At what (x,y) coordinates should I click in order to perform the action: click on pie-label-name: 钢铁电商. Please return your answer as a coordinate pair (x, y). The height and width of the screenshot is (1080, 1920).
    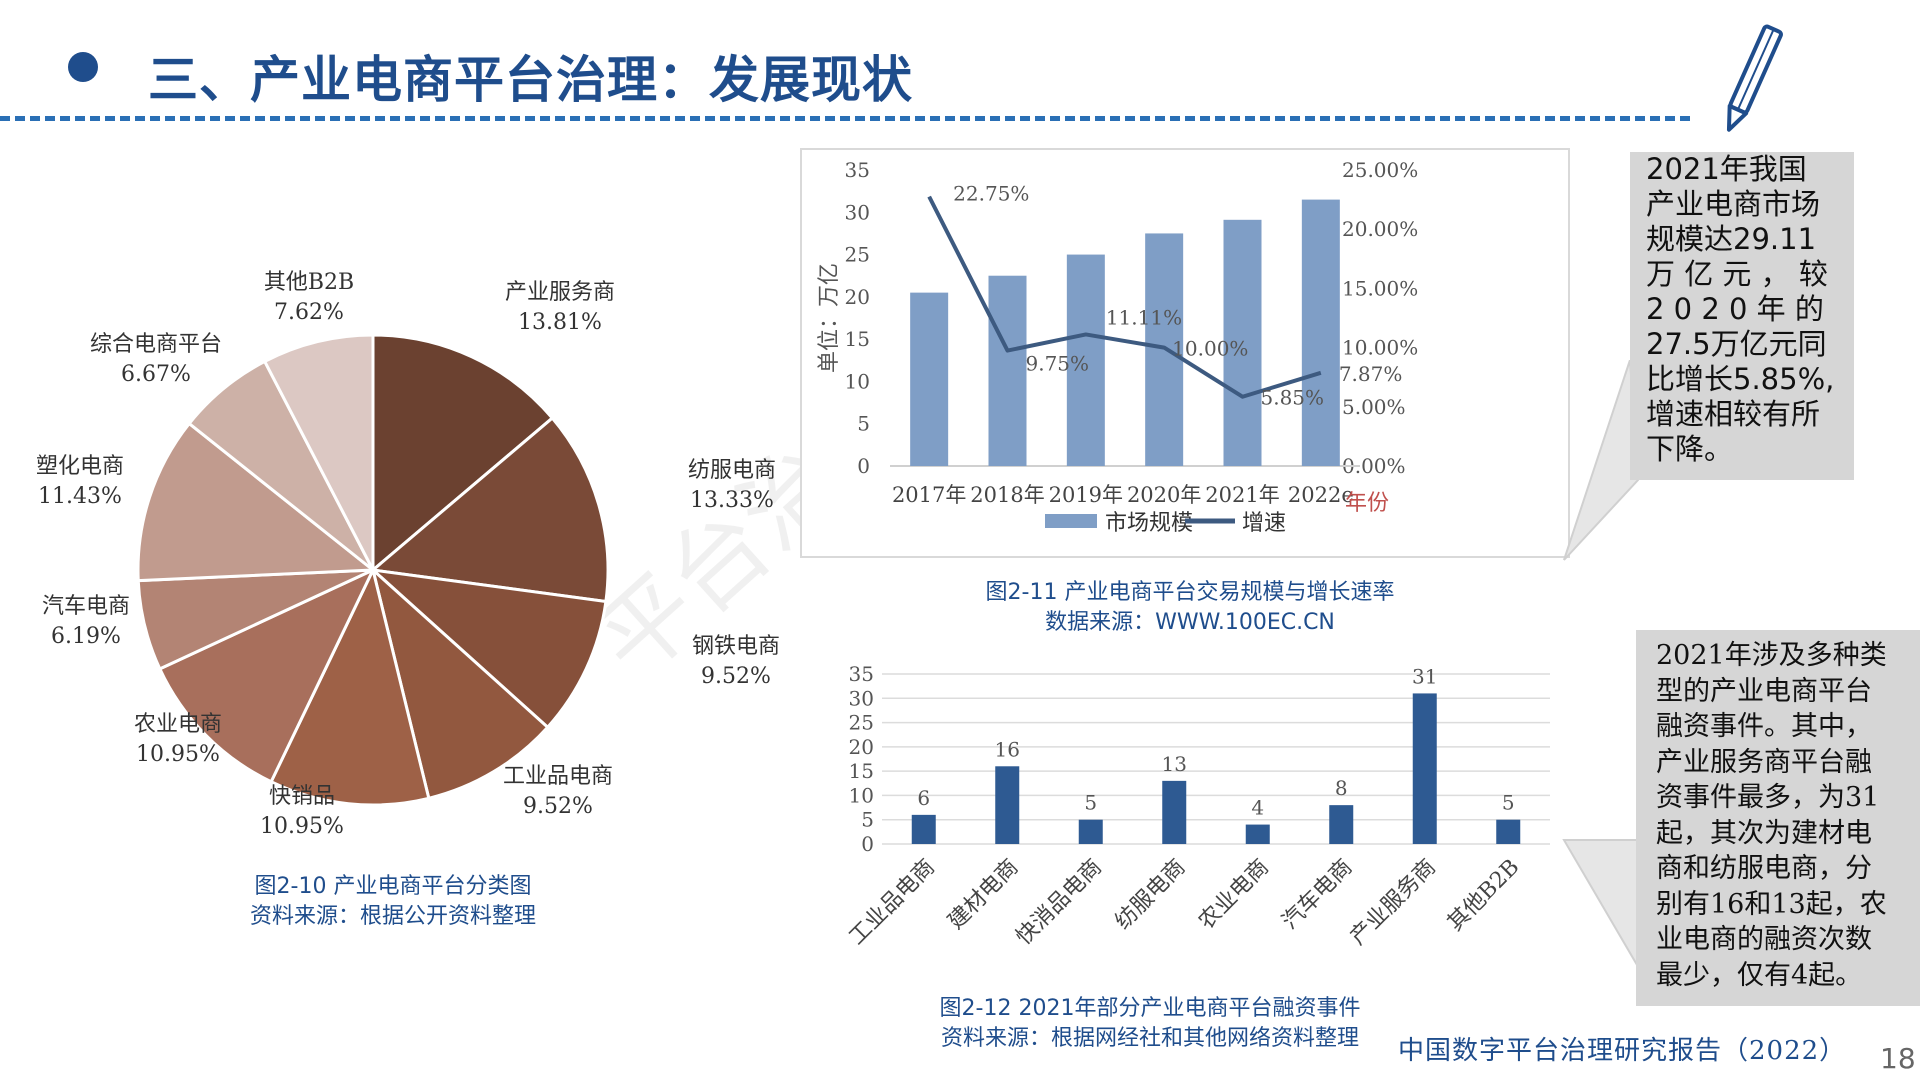
    Looking at the image, I should click on (735, 646).